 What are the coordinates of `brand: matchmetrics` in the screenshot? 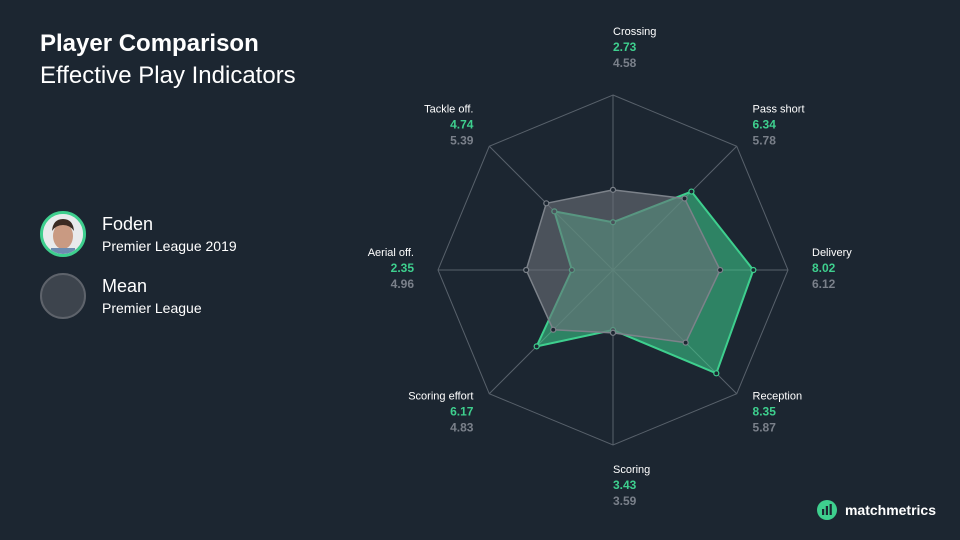 It's located at (876, 510).